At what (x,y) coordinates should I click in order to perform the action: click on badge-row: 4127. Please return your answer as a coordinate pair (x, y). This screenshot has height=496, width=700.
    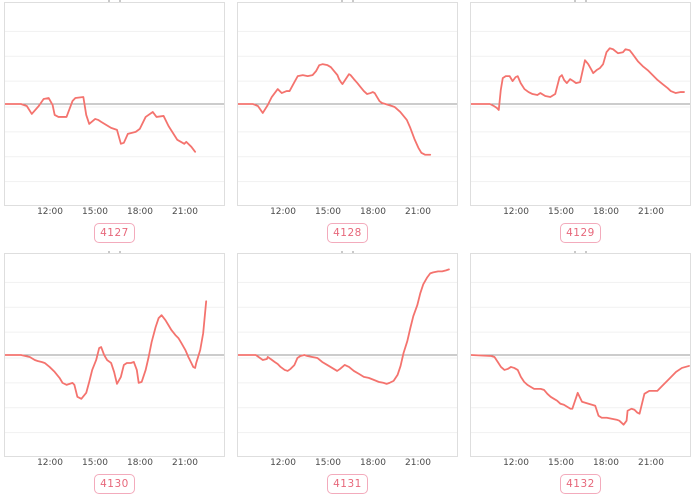
    Looking at the image, I should click on (114, 232).